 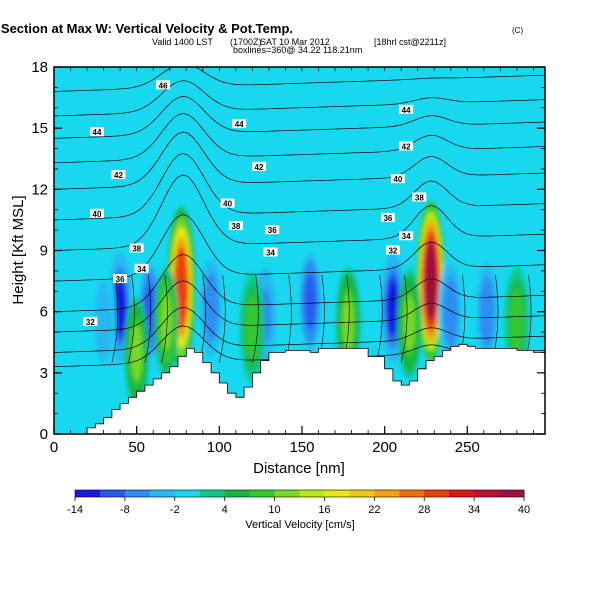 What do you see at coordinates (301, 447) in the screenshot?
I see `x-tick-label: 150` at bounding box center [301, 447].